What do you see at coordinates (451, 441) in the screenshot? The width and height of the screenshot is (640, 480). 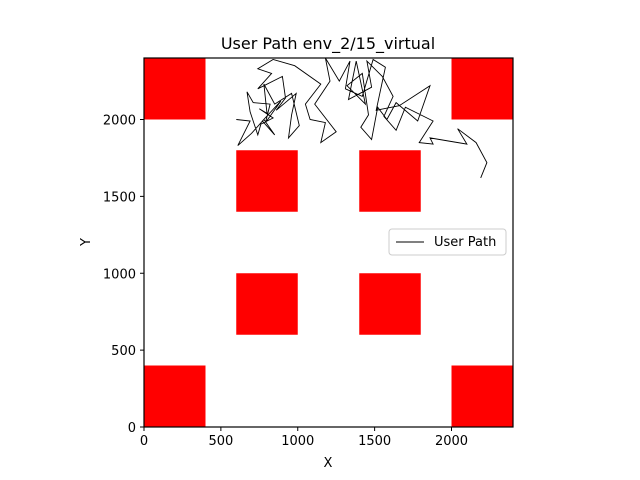 I see `x-tick-label-2000: 2000` at bounding box center [451, 441].